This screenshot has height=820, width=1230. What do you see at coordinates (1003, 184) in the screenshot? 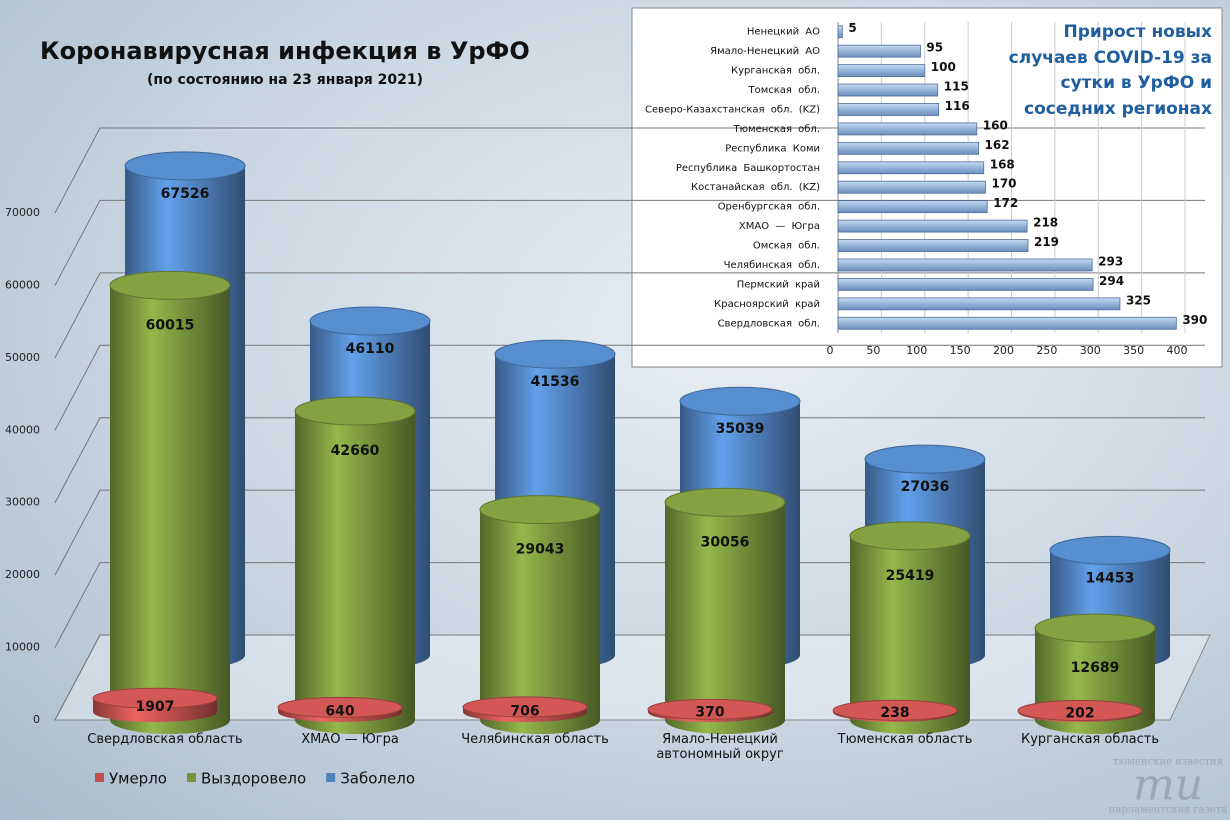
I see `value-label: 170` at bounding box center [1003, 184].